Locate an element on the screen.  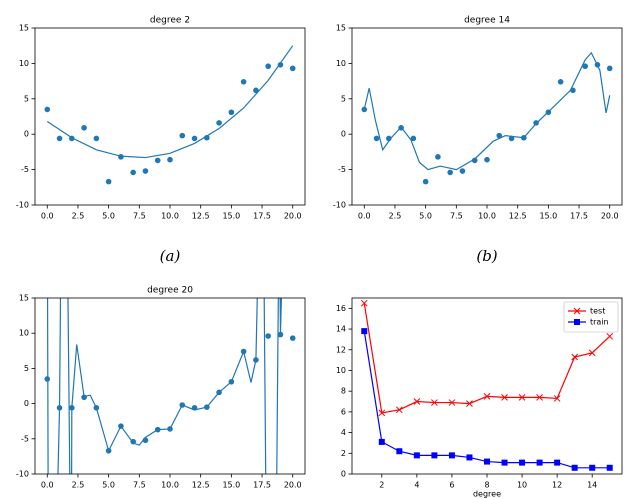
legend-marker-s is located at coordinates (577, 322).